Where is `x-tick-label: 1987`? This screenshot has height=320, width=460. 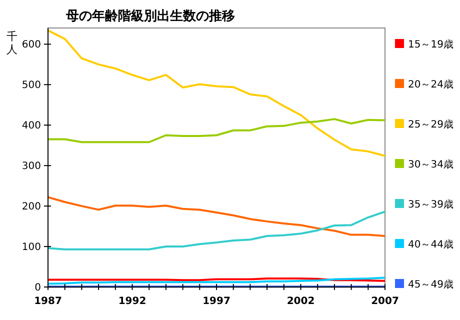 x-tick-label: 1987 is located at coordinates (48, 301).